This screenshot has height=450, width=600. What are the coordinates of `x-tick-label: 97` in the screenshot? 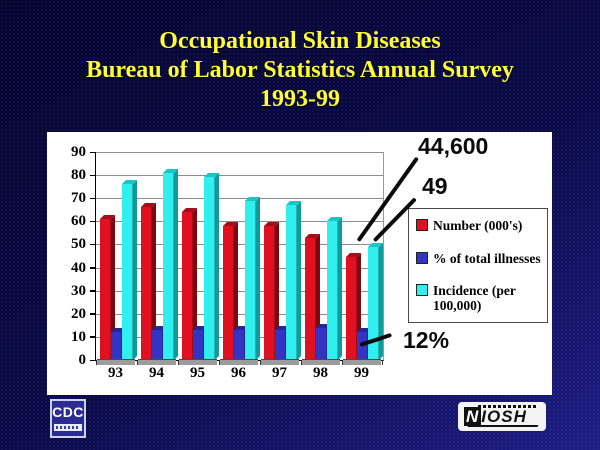 It's located at (279, 373).